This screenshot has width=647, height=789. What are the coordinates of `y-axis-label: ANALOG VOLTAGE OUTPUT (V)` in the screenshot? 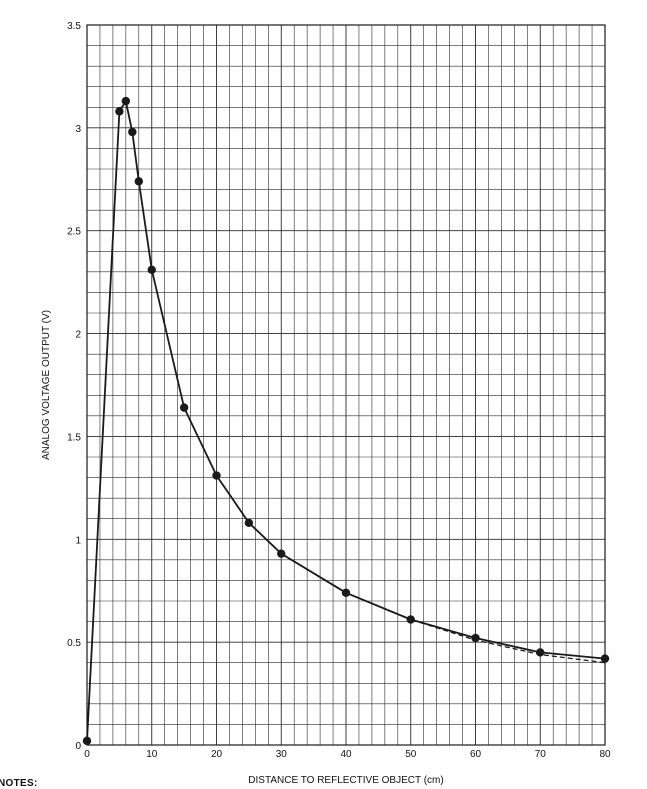 It's located at (46, 385).